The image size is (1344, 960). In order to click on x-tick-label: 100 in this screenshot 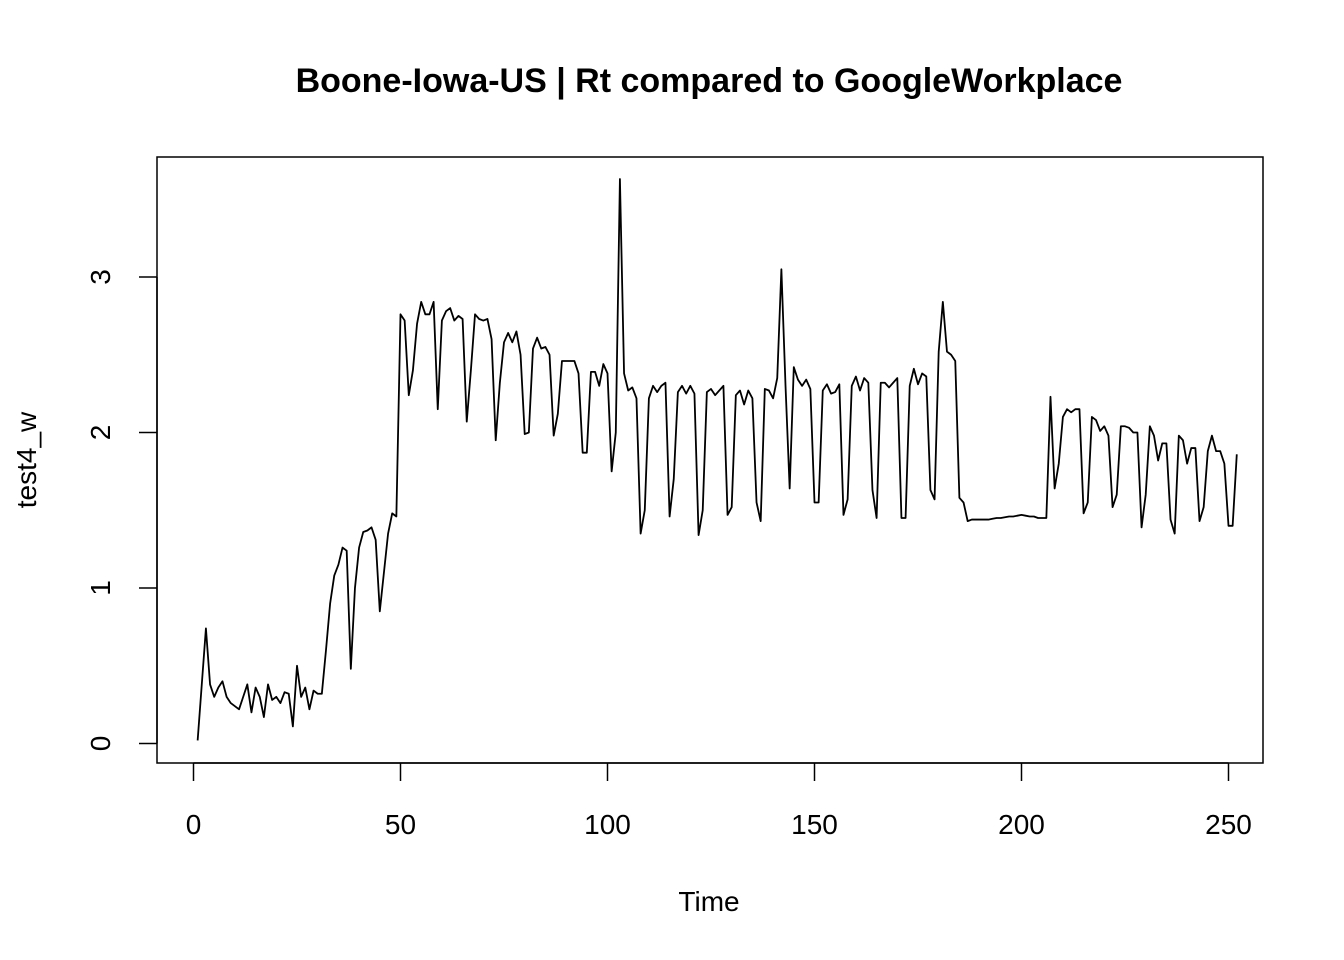, I will do `click(607, 824)`.